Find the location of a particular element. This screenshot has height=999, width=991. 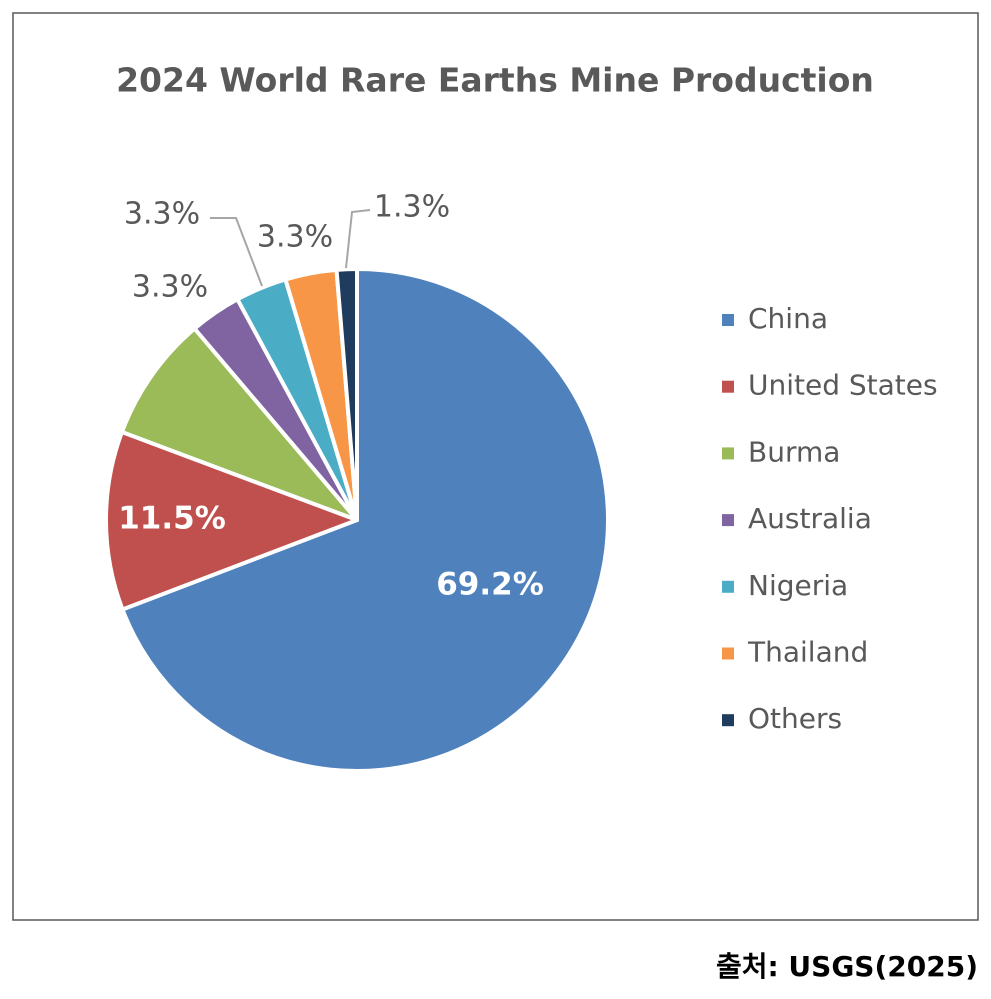

chart-title: 2024 World Rare Earths Mine Production is located at coordinates (495, 80).